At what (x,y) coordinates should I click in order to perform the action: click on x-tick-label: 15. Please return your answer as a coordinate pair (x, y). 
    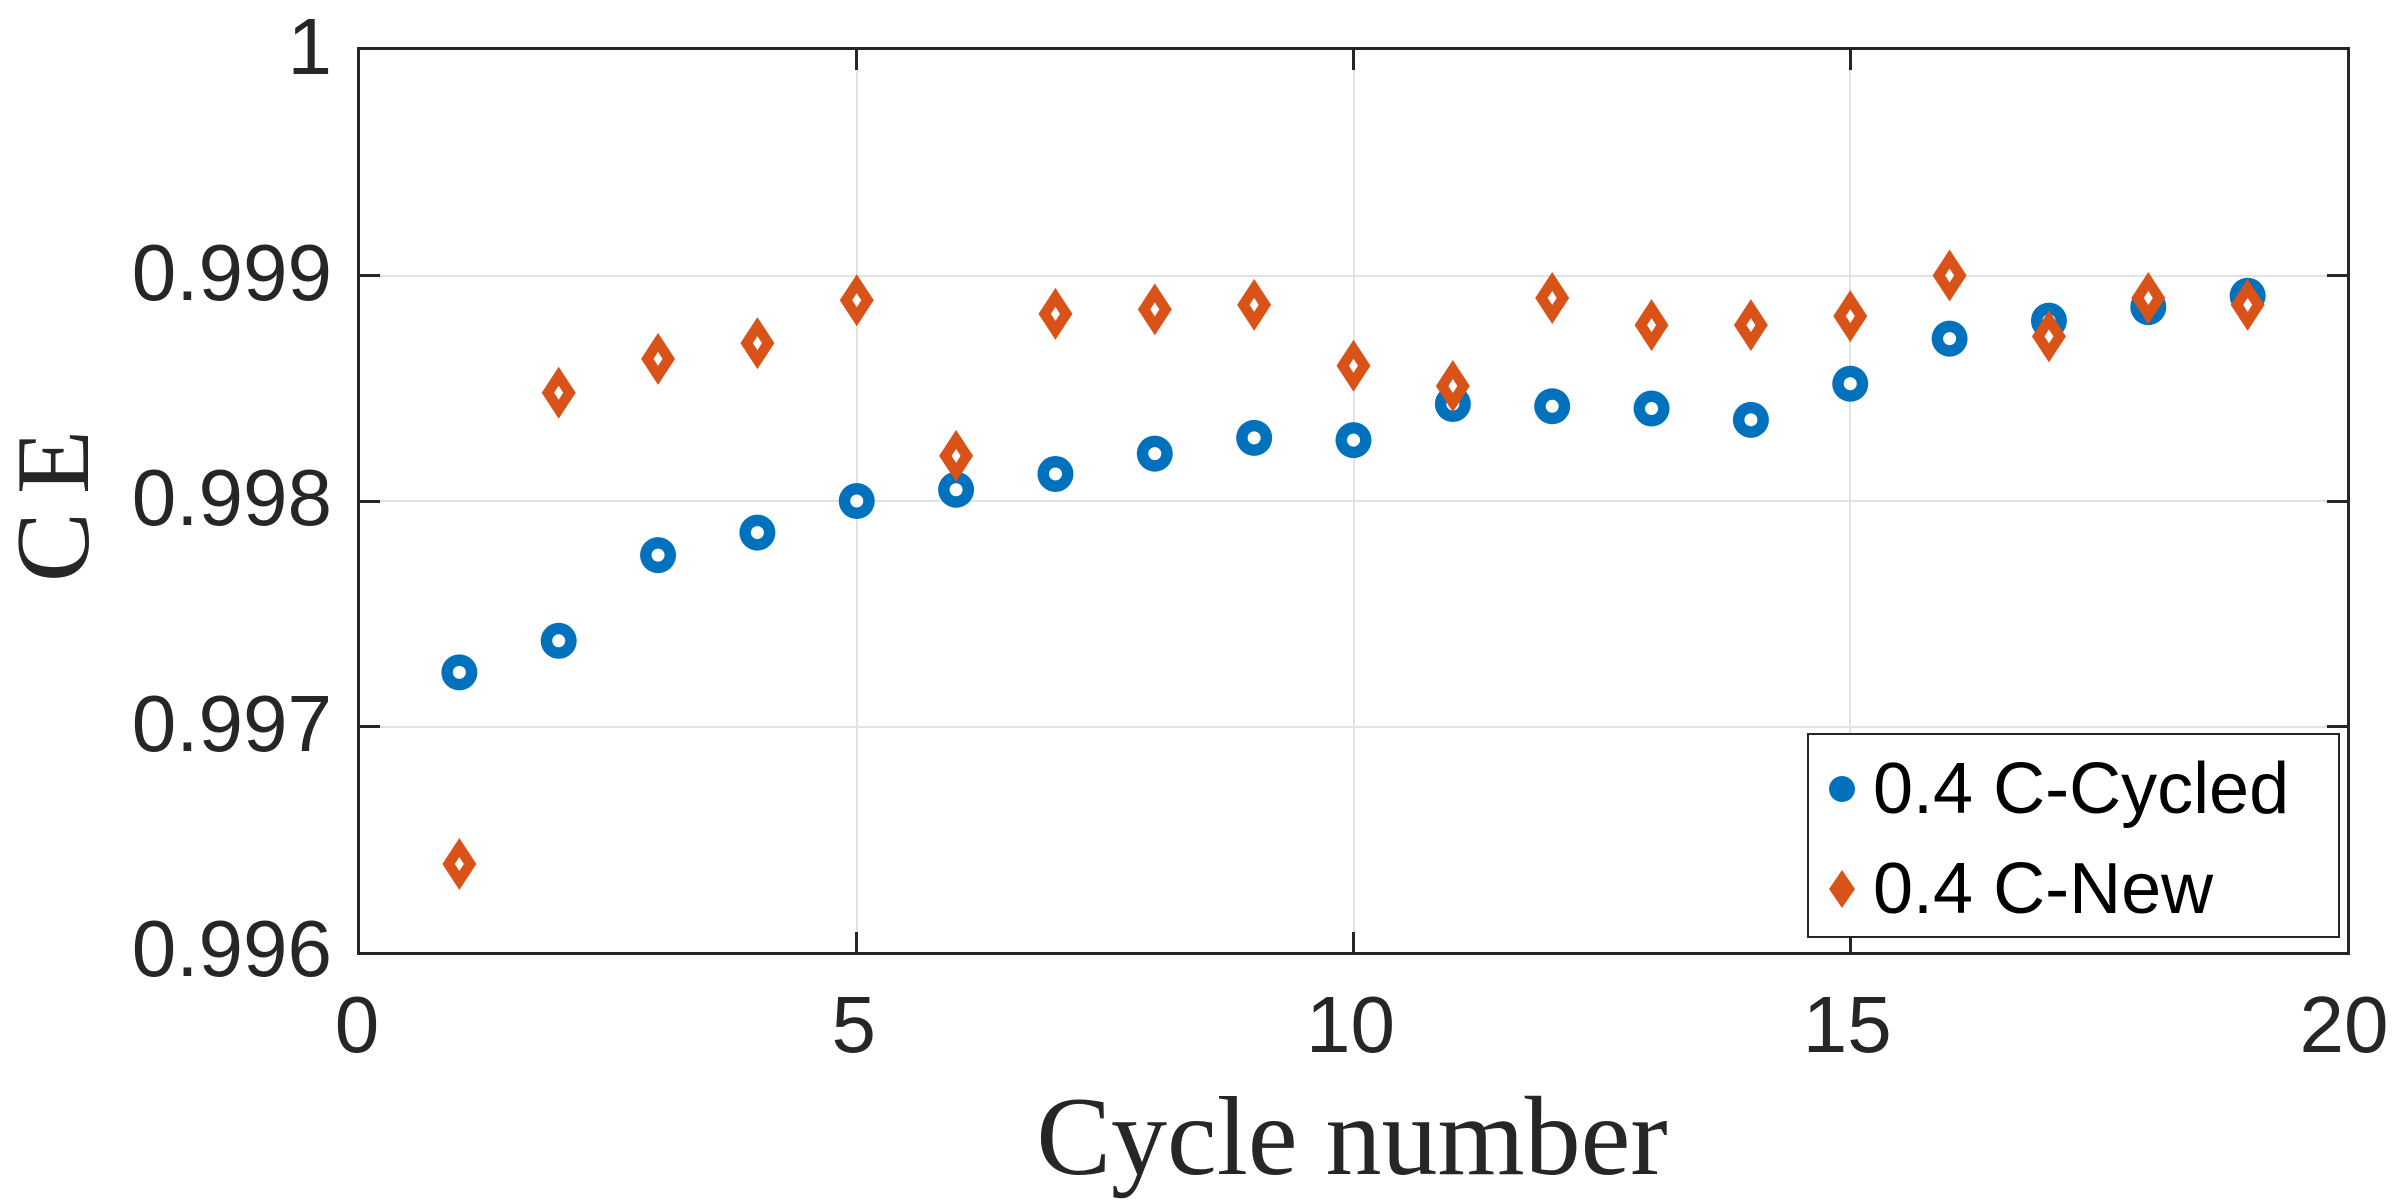
    Looking at the image, I should click on (1847, 1024).